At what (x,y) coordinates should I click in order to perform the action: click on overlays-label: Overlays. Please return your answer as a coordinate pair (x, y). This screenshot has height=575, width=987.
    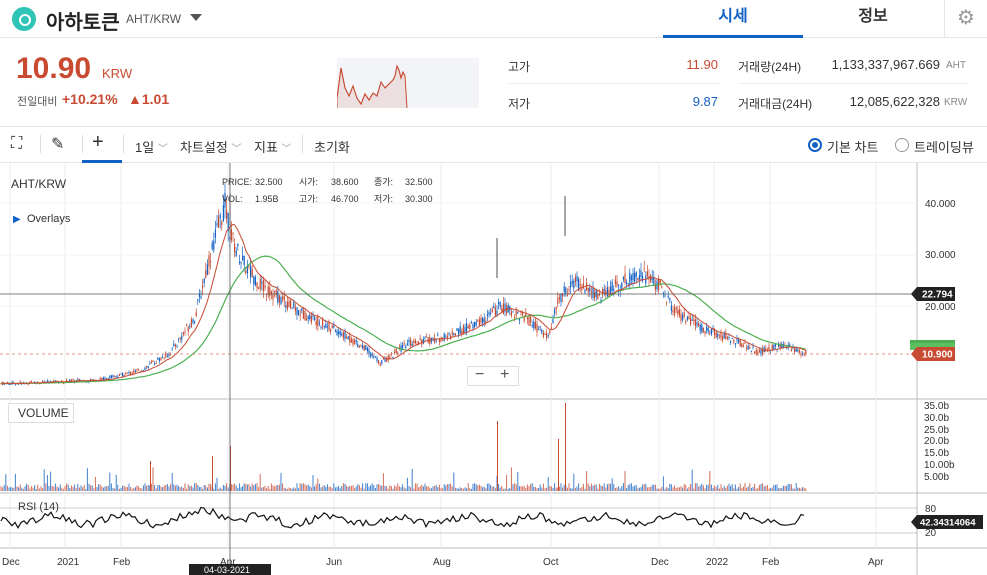
    Looking at the image, I should click on (49, 219).